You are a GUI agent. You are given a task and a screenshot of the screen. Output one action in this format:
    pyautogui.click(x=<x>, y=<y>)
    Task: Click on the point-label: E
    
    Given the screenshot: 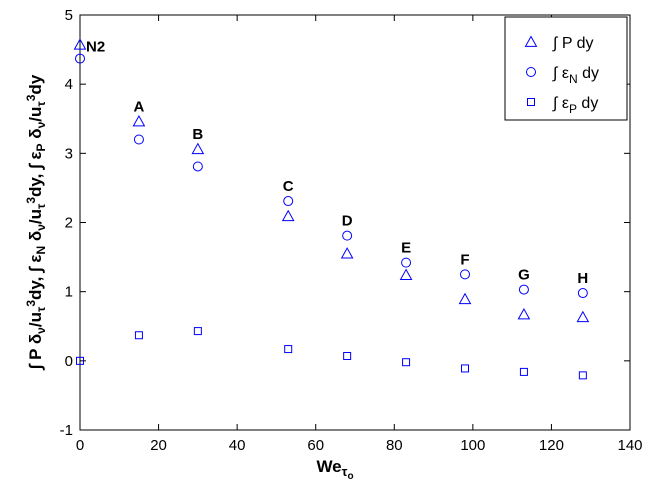 What is the action you would take?
    pyautogui.click(x=406, y=248)
    